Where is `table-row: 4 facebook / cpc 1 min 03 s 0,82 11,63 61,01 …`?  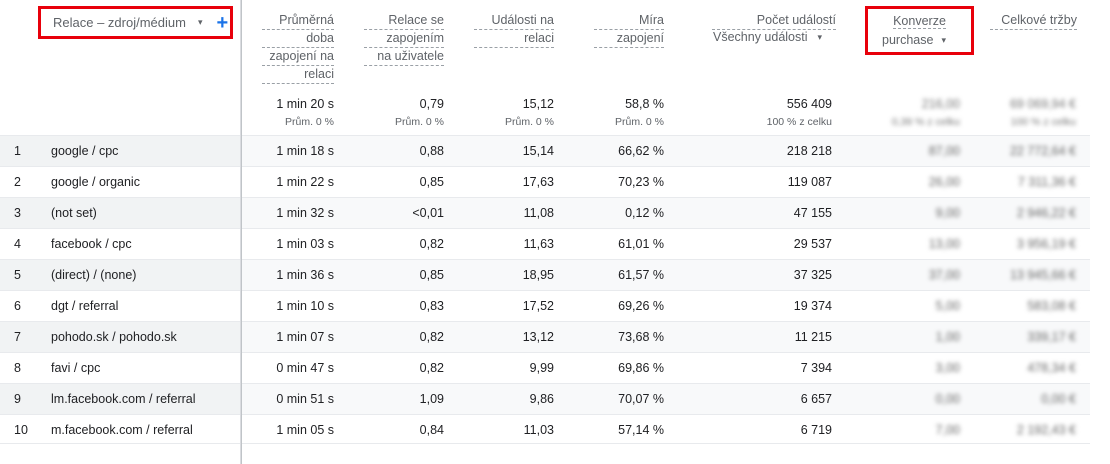
table-row: 4 facebook / cpc 1 min 03 s 0,82 11,63 61,01 … is located at coordinates (545, 243).